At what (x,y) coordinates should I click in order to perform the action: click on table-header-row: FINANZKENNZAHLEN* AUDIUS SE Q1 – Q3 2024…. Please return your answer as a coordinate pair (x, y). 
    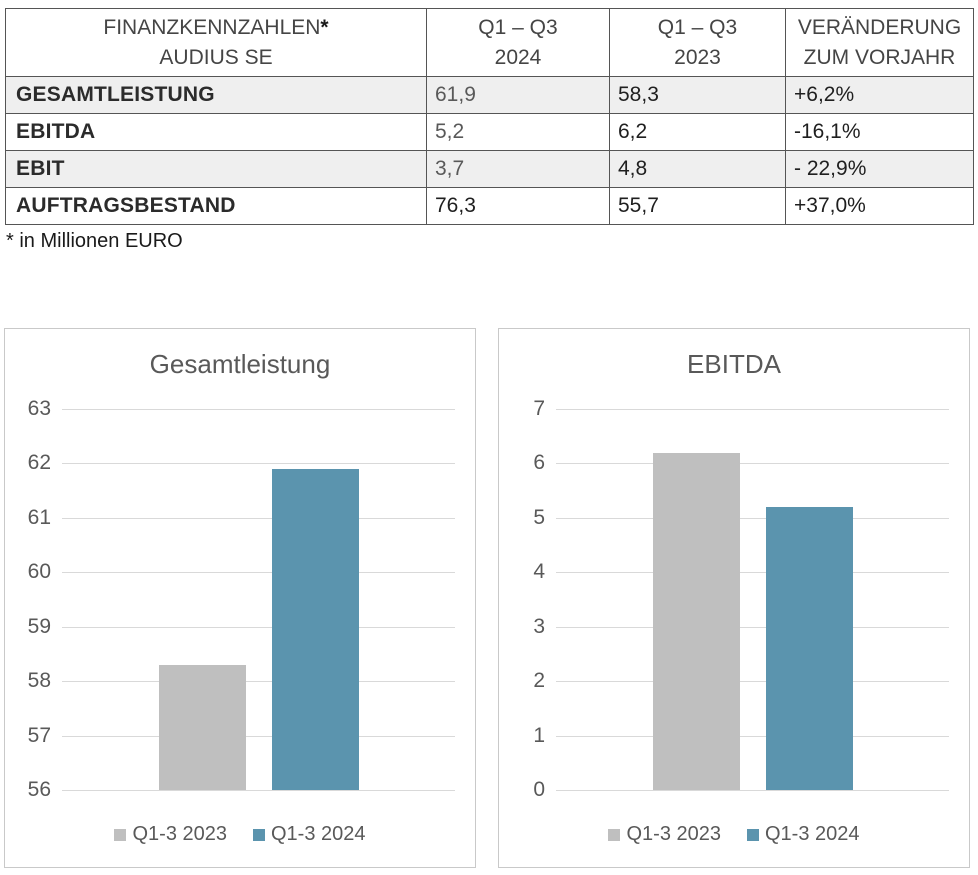
    Looking at the image, I should click on (489, 42).